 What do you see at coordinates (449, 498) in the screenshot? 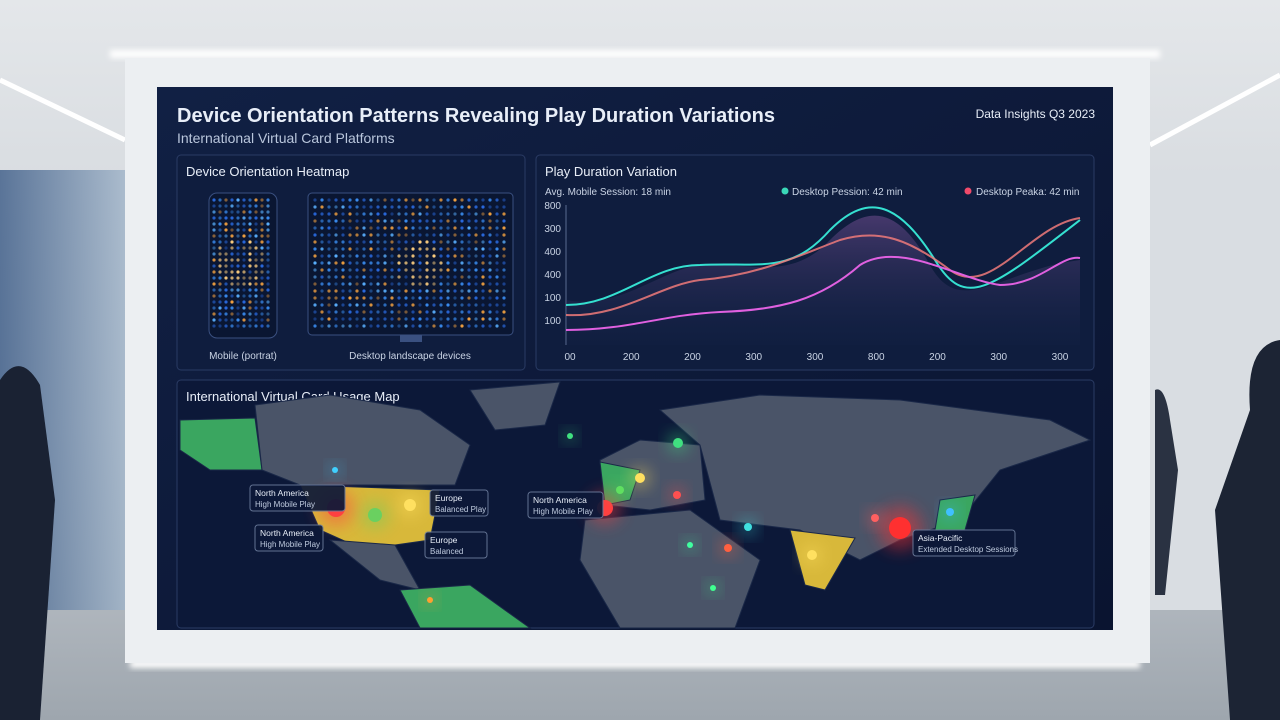
I see `callout-region: Europe` at bounding box center [449, 498].